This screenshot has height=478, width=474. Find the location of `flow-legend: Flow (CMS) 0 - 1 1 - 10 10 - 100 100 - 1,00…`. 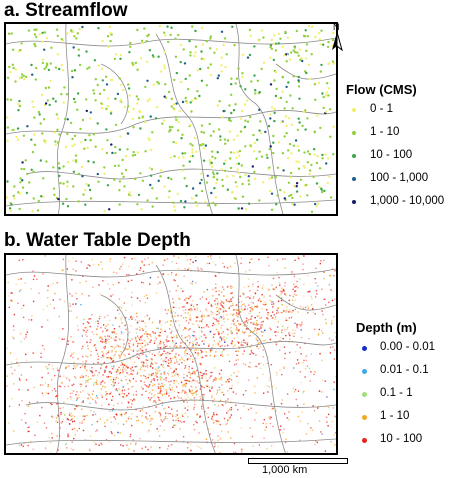

flow-legend: Flow (CMS) 0 - 1 1 - 10 10 - 100 100 - 1,00… is located at coordinates (395, 150).